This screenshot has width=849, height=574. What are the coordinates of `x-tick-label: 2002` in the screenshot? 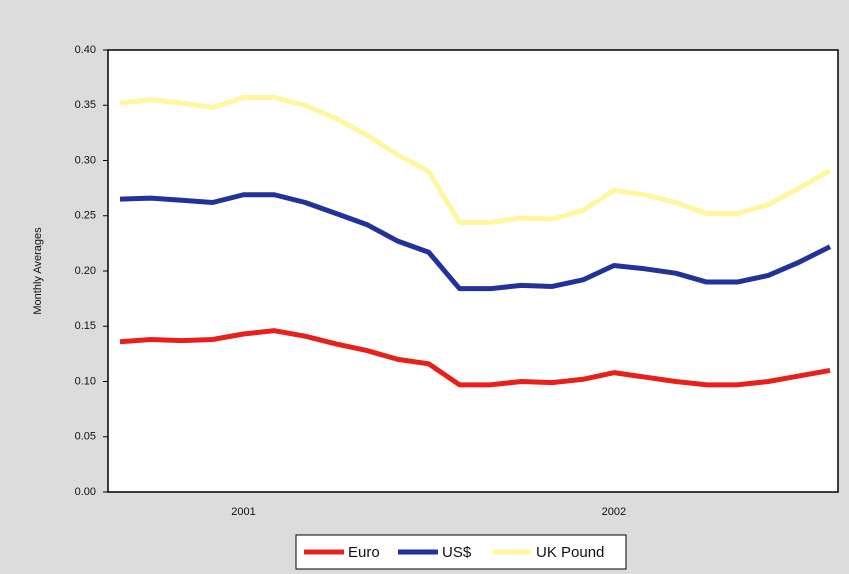 It's located at (614, 512).